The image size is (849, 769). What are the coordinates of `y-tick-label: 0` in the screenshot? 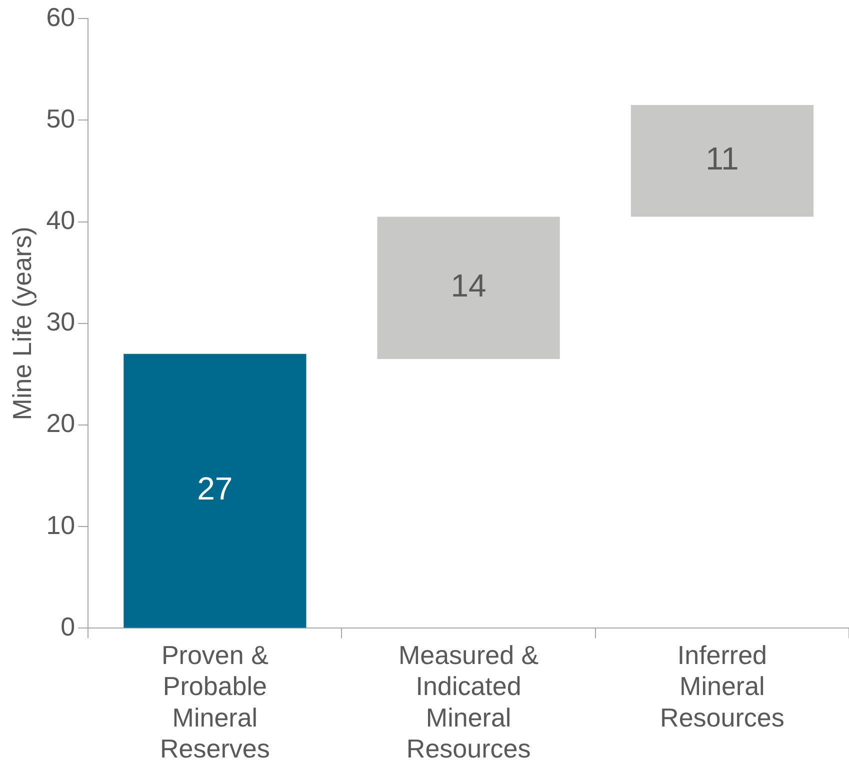 It's located at (68, 626).